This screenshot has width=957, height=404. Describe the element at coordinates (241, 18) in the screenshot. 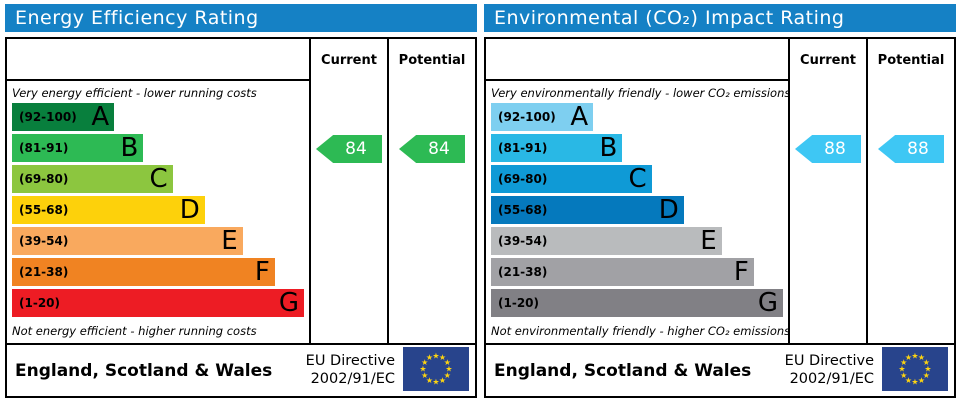

I see `panel-title: Energy Efficiency Rating` at that location.